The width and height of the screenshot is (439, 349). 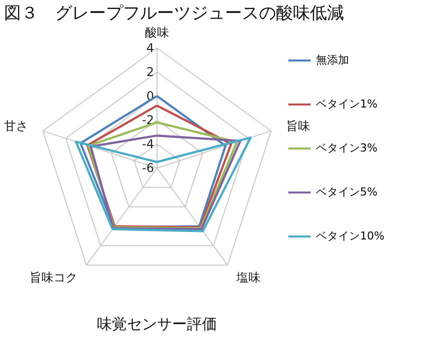 What do you see at coordinates (347, 104) in the screenshot?
I see `legend-label: ベタイン1%` at bounding box center [347, 104].